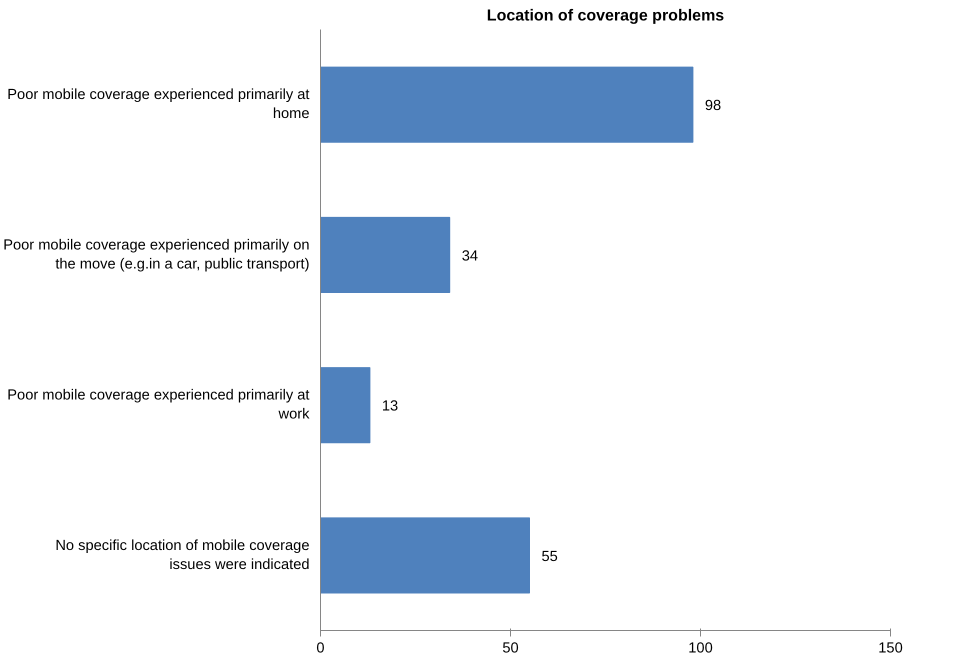  Describe the element at coordinates (156, 254) in the screenshot. I see `y-tick-label: Poor mobile coverage experienced primarily on the move (e.g.in a car, public transport)` at that location.